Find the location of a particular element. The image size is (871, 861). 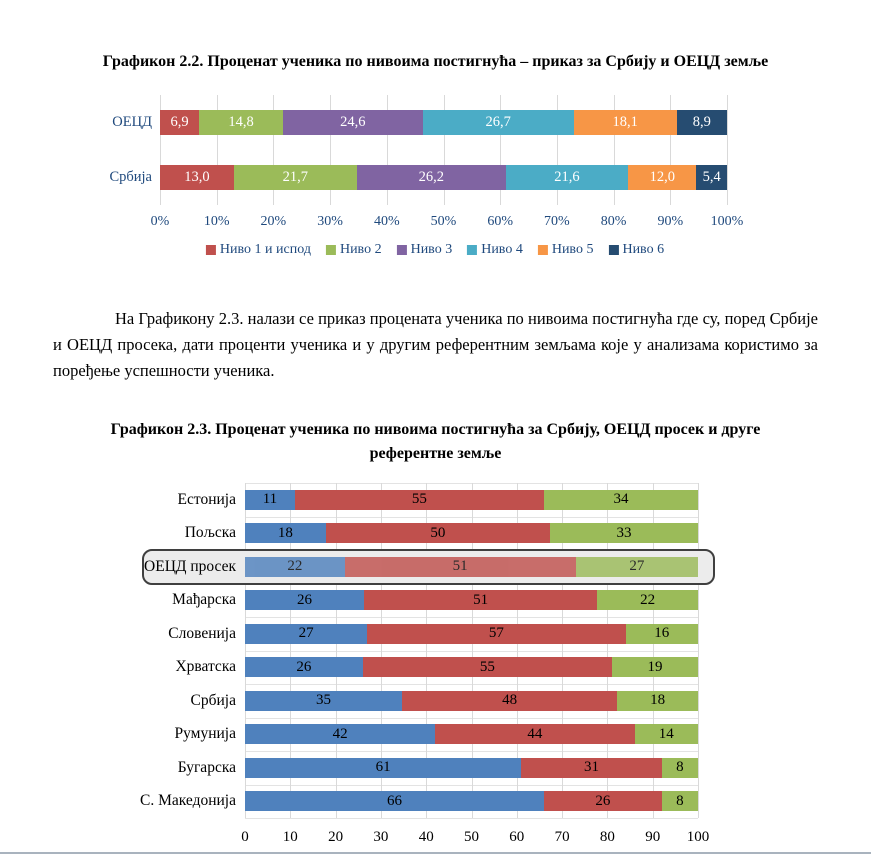

data-label: 55 is located at coordinates (419, 499).